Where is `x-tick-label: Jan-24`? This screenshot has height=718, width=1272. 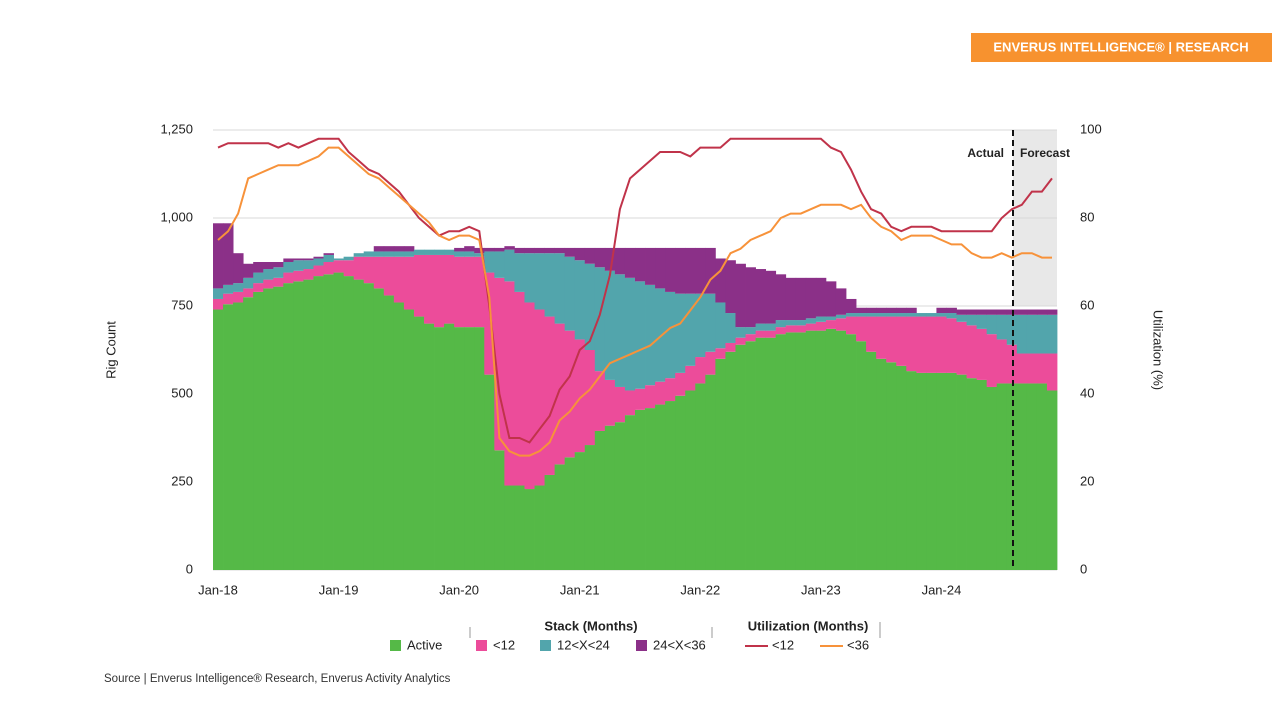 x-tick-label: Jan-24 is located at coordinates (942, 589).